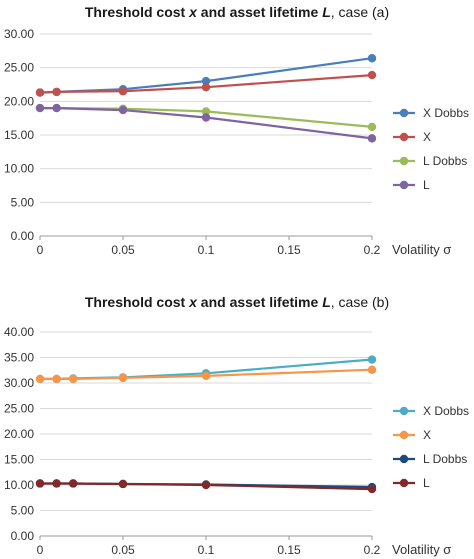  What do you see at coordinates (426, 185) in the screenshot?
I see `chart-a-legend-label-l: L` at bounding box center [426, 185].